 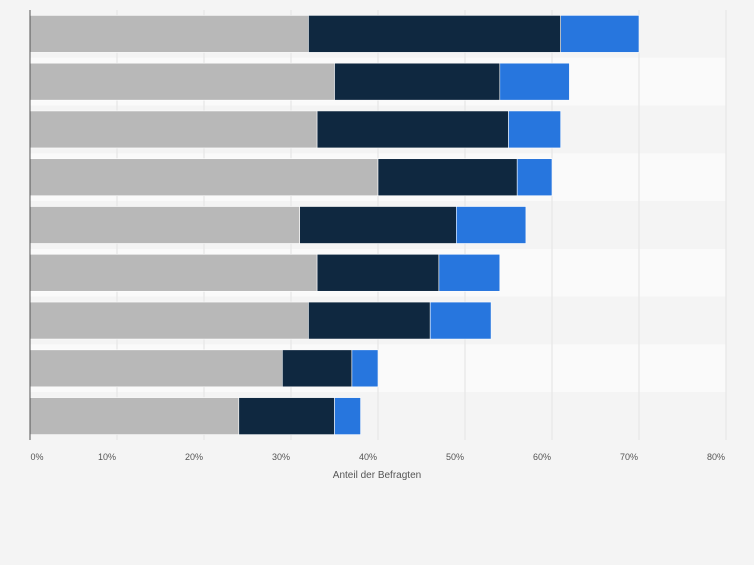 What do you see at coordinates (455, 457) in the screenshot?
I see `x-tick-label: 50%` at bounding box center [455, 457].